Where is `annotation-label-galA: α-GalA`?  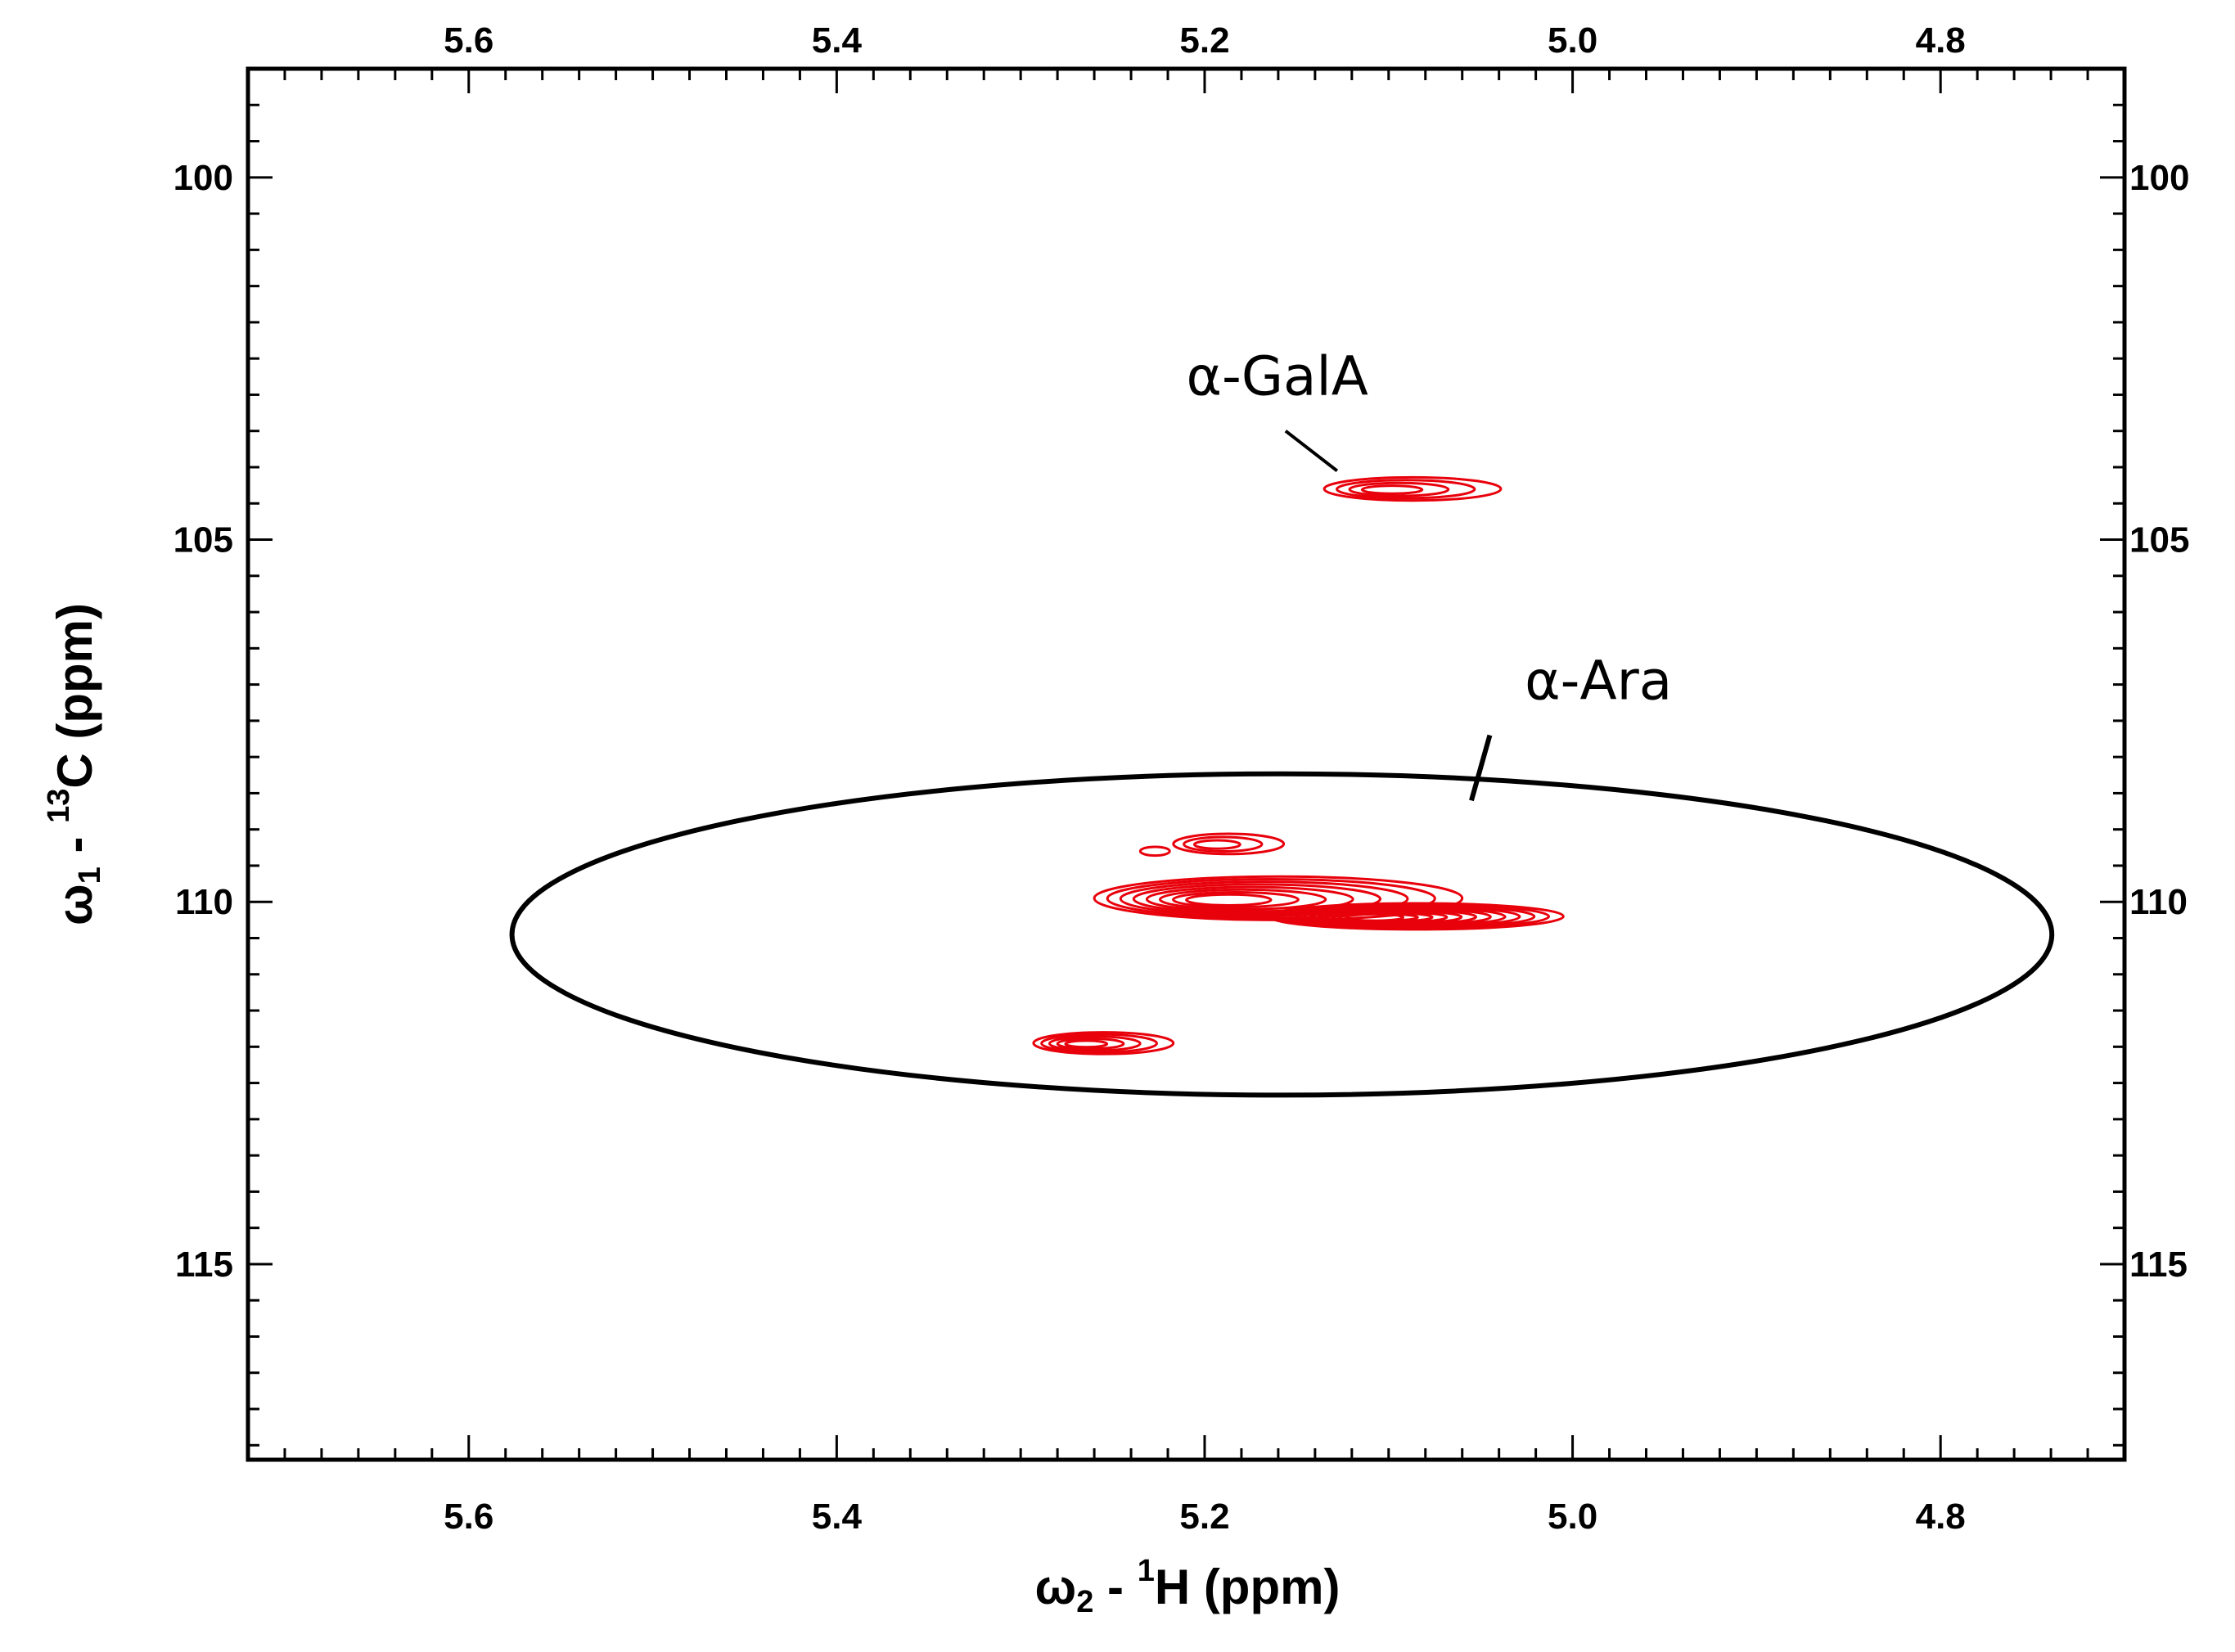
annotation-label-galA: α-GalA is located at coordinates (1277, 375).